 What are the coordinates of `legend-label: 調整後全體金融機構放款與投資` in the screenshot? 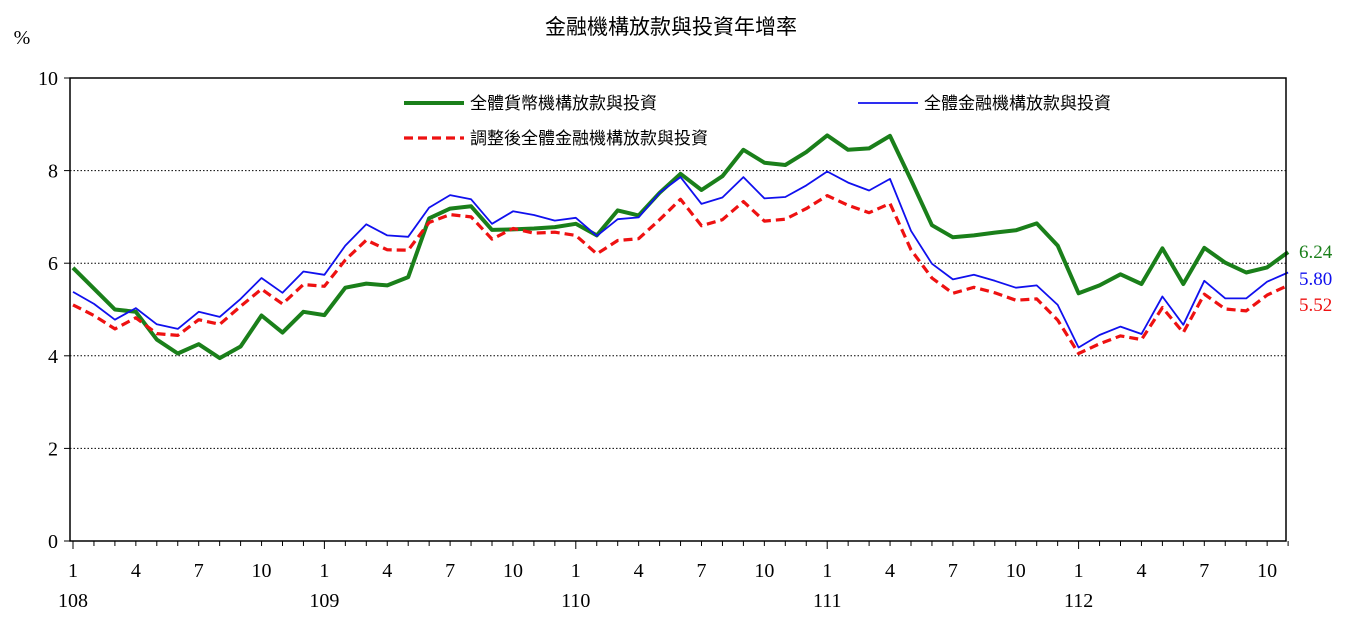 It's located at (589, 138).